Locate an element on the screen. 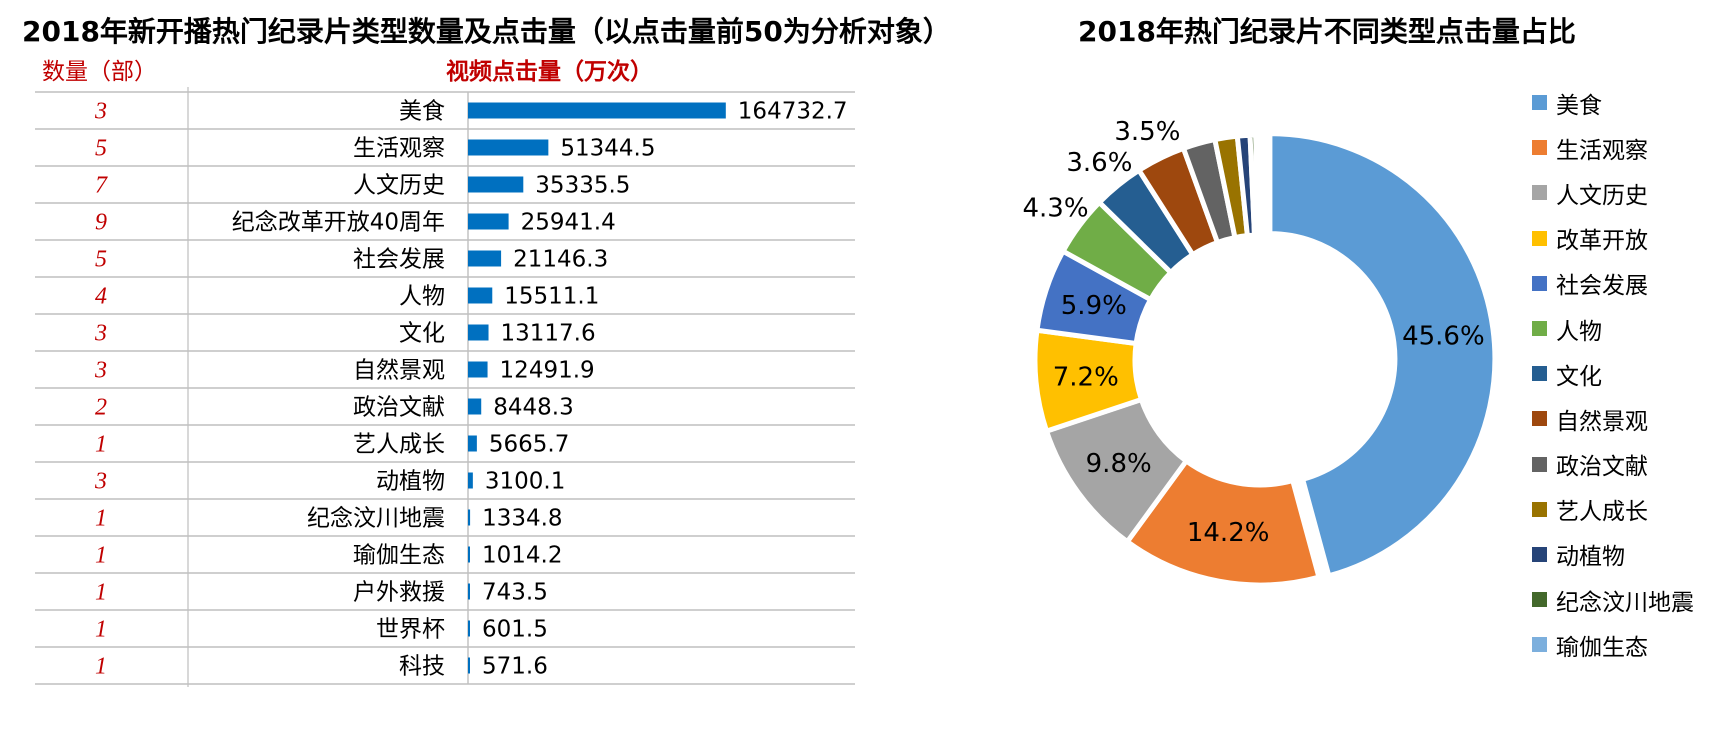 The width and height of the screenshot is (1723, 754). legend-label: 文化 is located at coordinates (1579, 376).